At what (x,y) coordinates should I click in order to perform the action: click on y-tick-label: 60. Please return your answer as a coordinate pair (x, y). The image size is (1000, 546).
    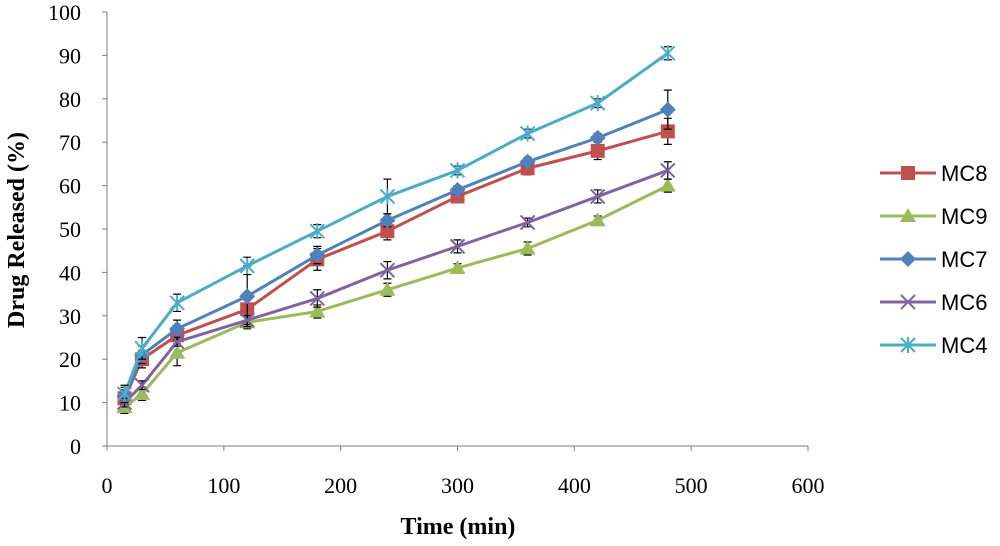
    Looking at the image, I should click on (70, 186).